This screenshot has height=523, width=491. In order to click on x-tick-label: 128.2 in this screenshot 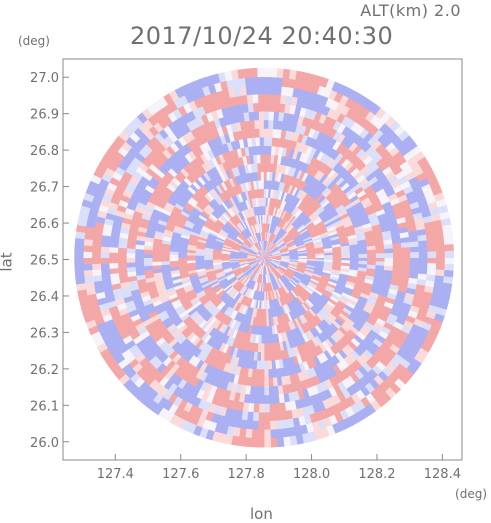, I will do `click(376, 474)`.